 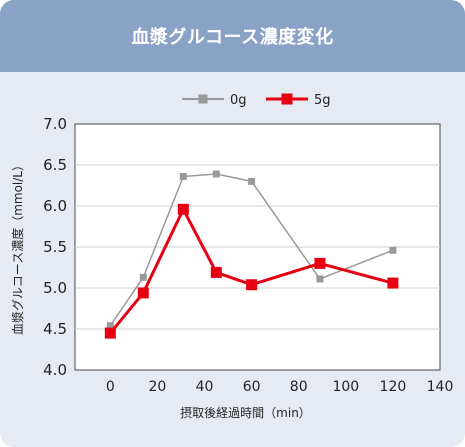 What do you see at coordinates (55, 370) in the screenshot?
I see `y-tick-label: 4.0` at bounding box center [55, 370].